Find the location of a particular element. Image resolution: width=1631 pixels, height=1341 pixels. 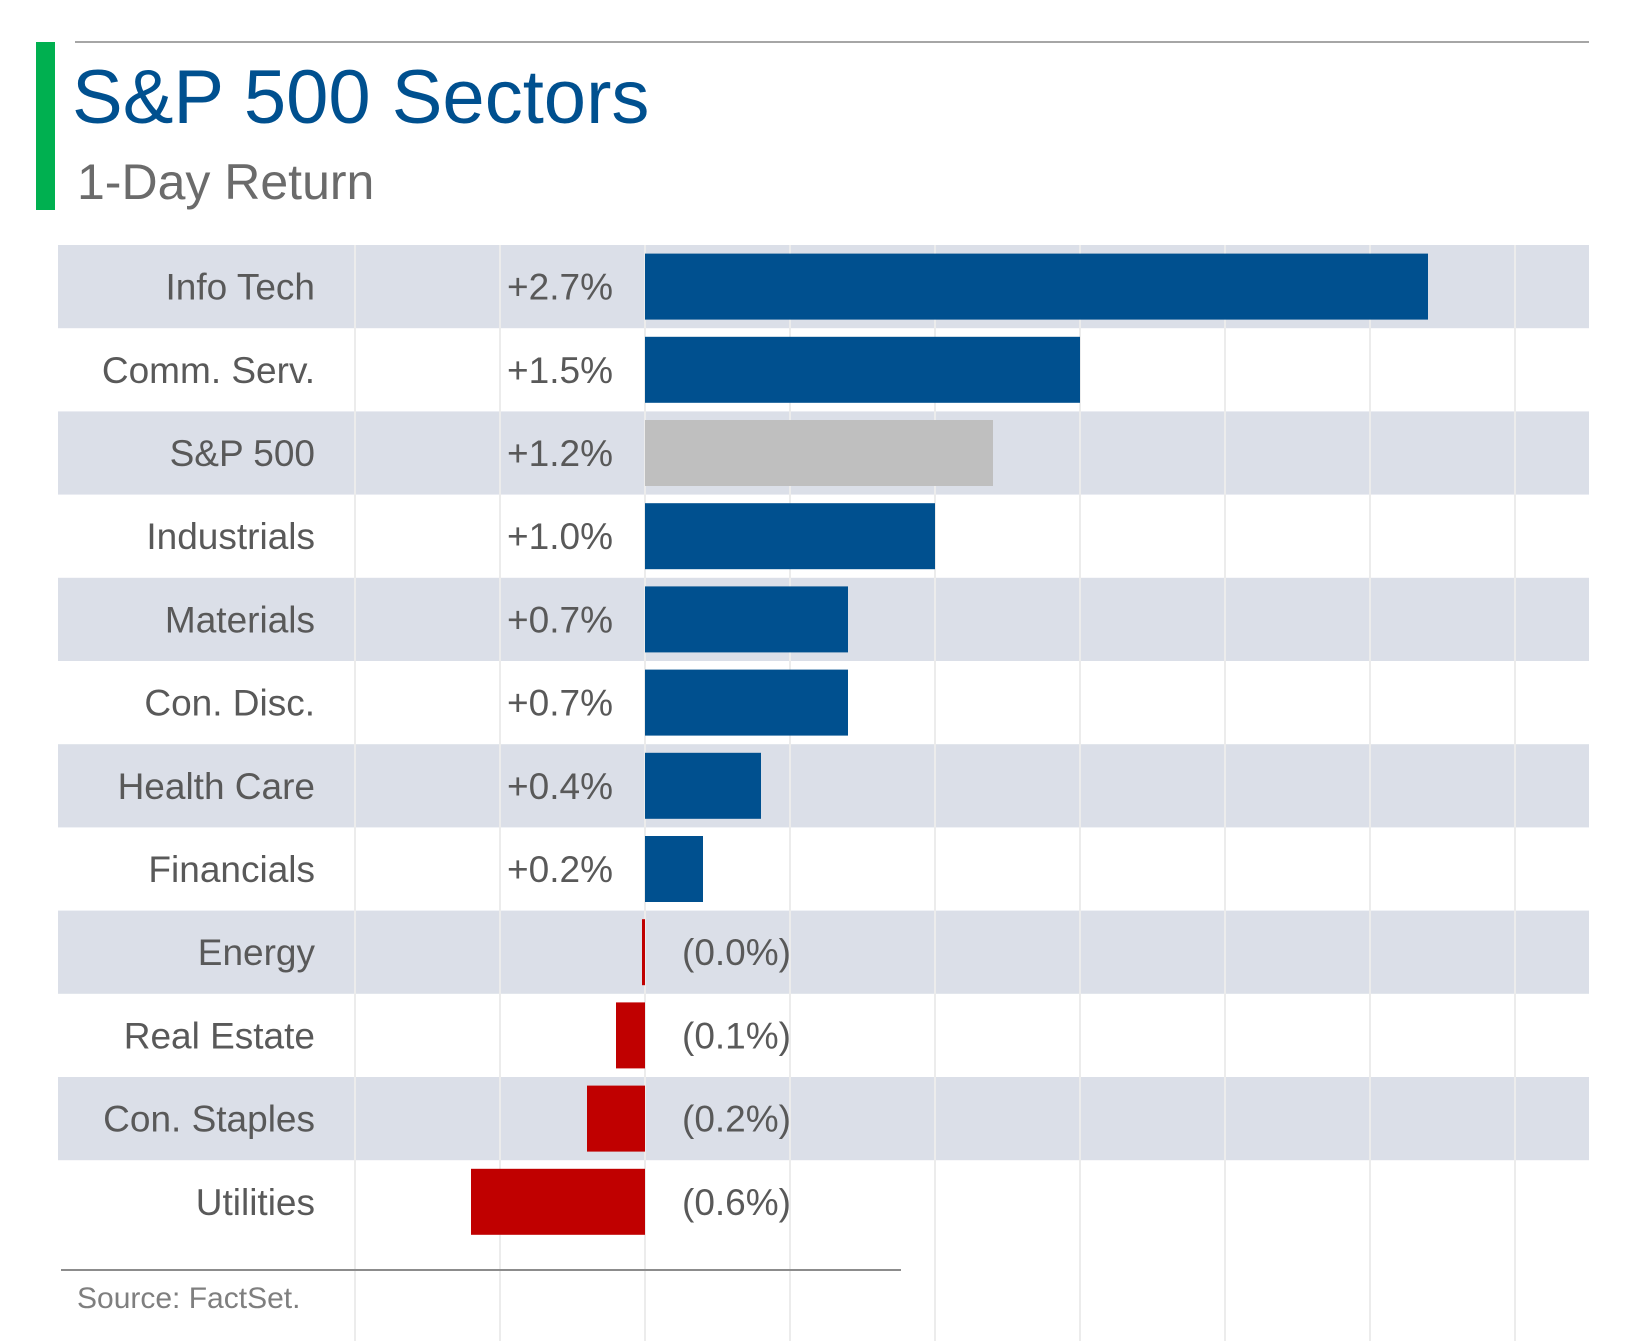

value-label: +1.0% is located at coordinates (560, 536).